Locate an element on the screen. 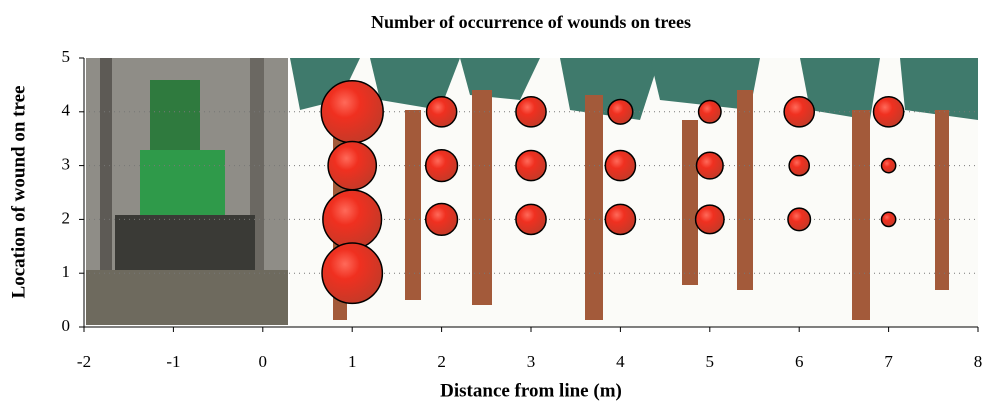  y-axis-label: Location of wound on tree is located at coordinates (18, 192).